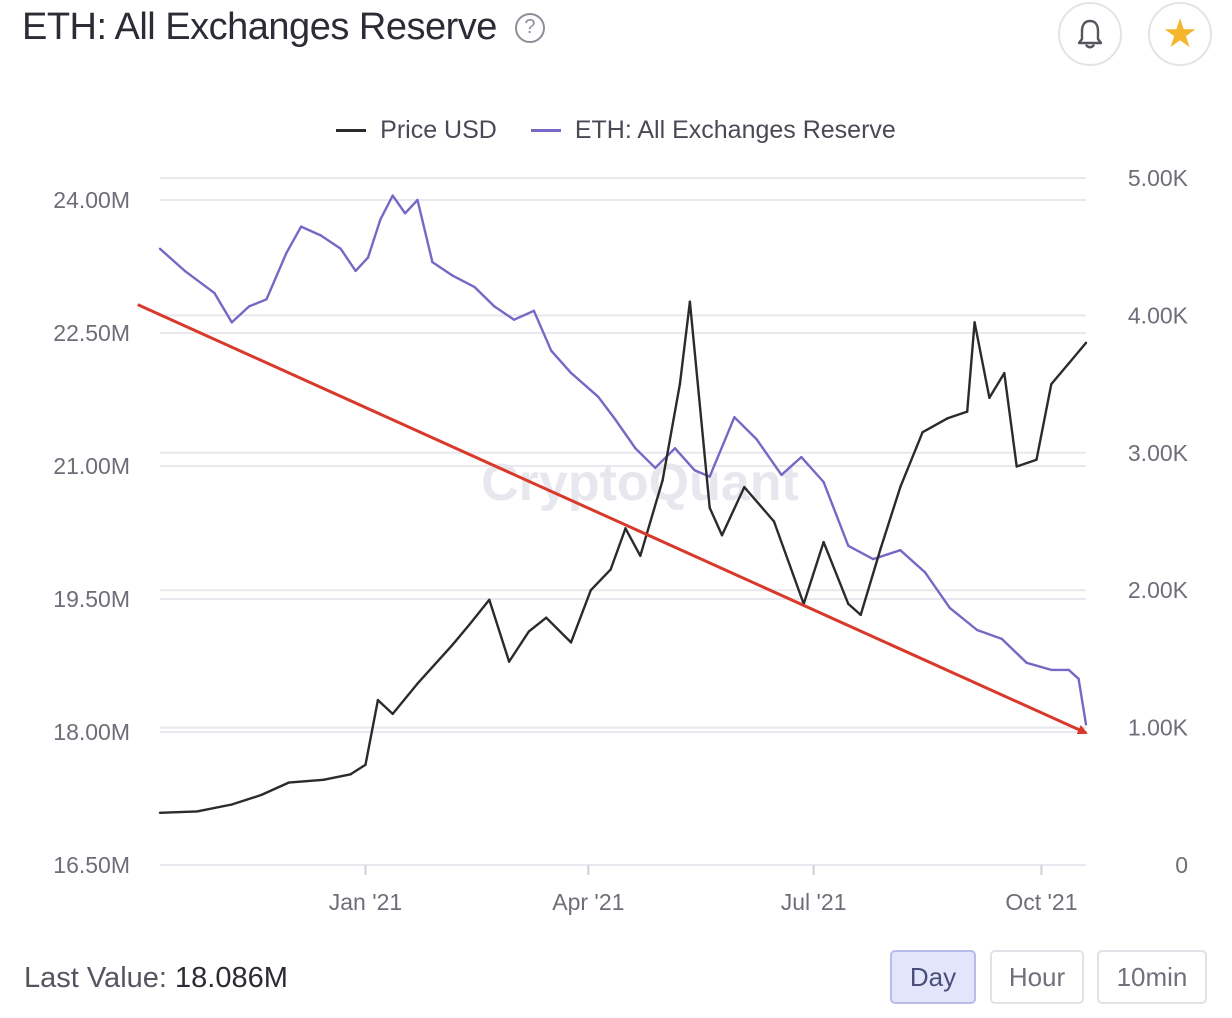 This screenshot has width=1232, height=1018. Describe the element at coordinates (529, 27) in the screenshot. I see `help-icon: ?` at that location.